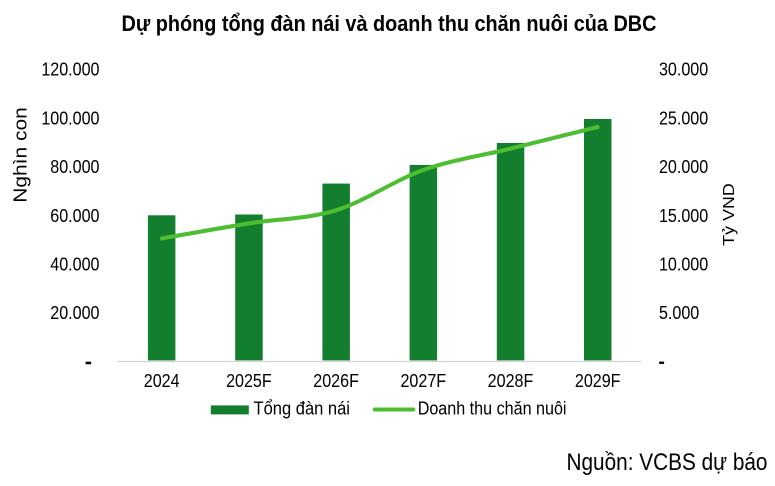 Image resolution: width=775 pixels, height=486 pixels. What do you see at coordinates (70, 69) in the screenshot?
I see `svg-text: 120.000` at bounding box center [70, 69].